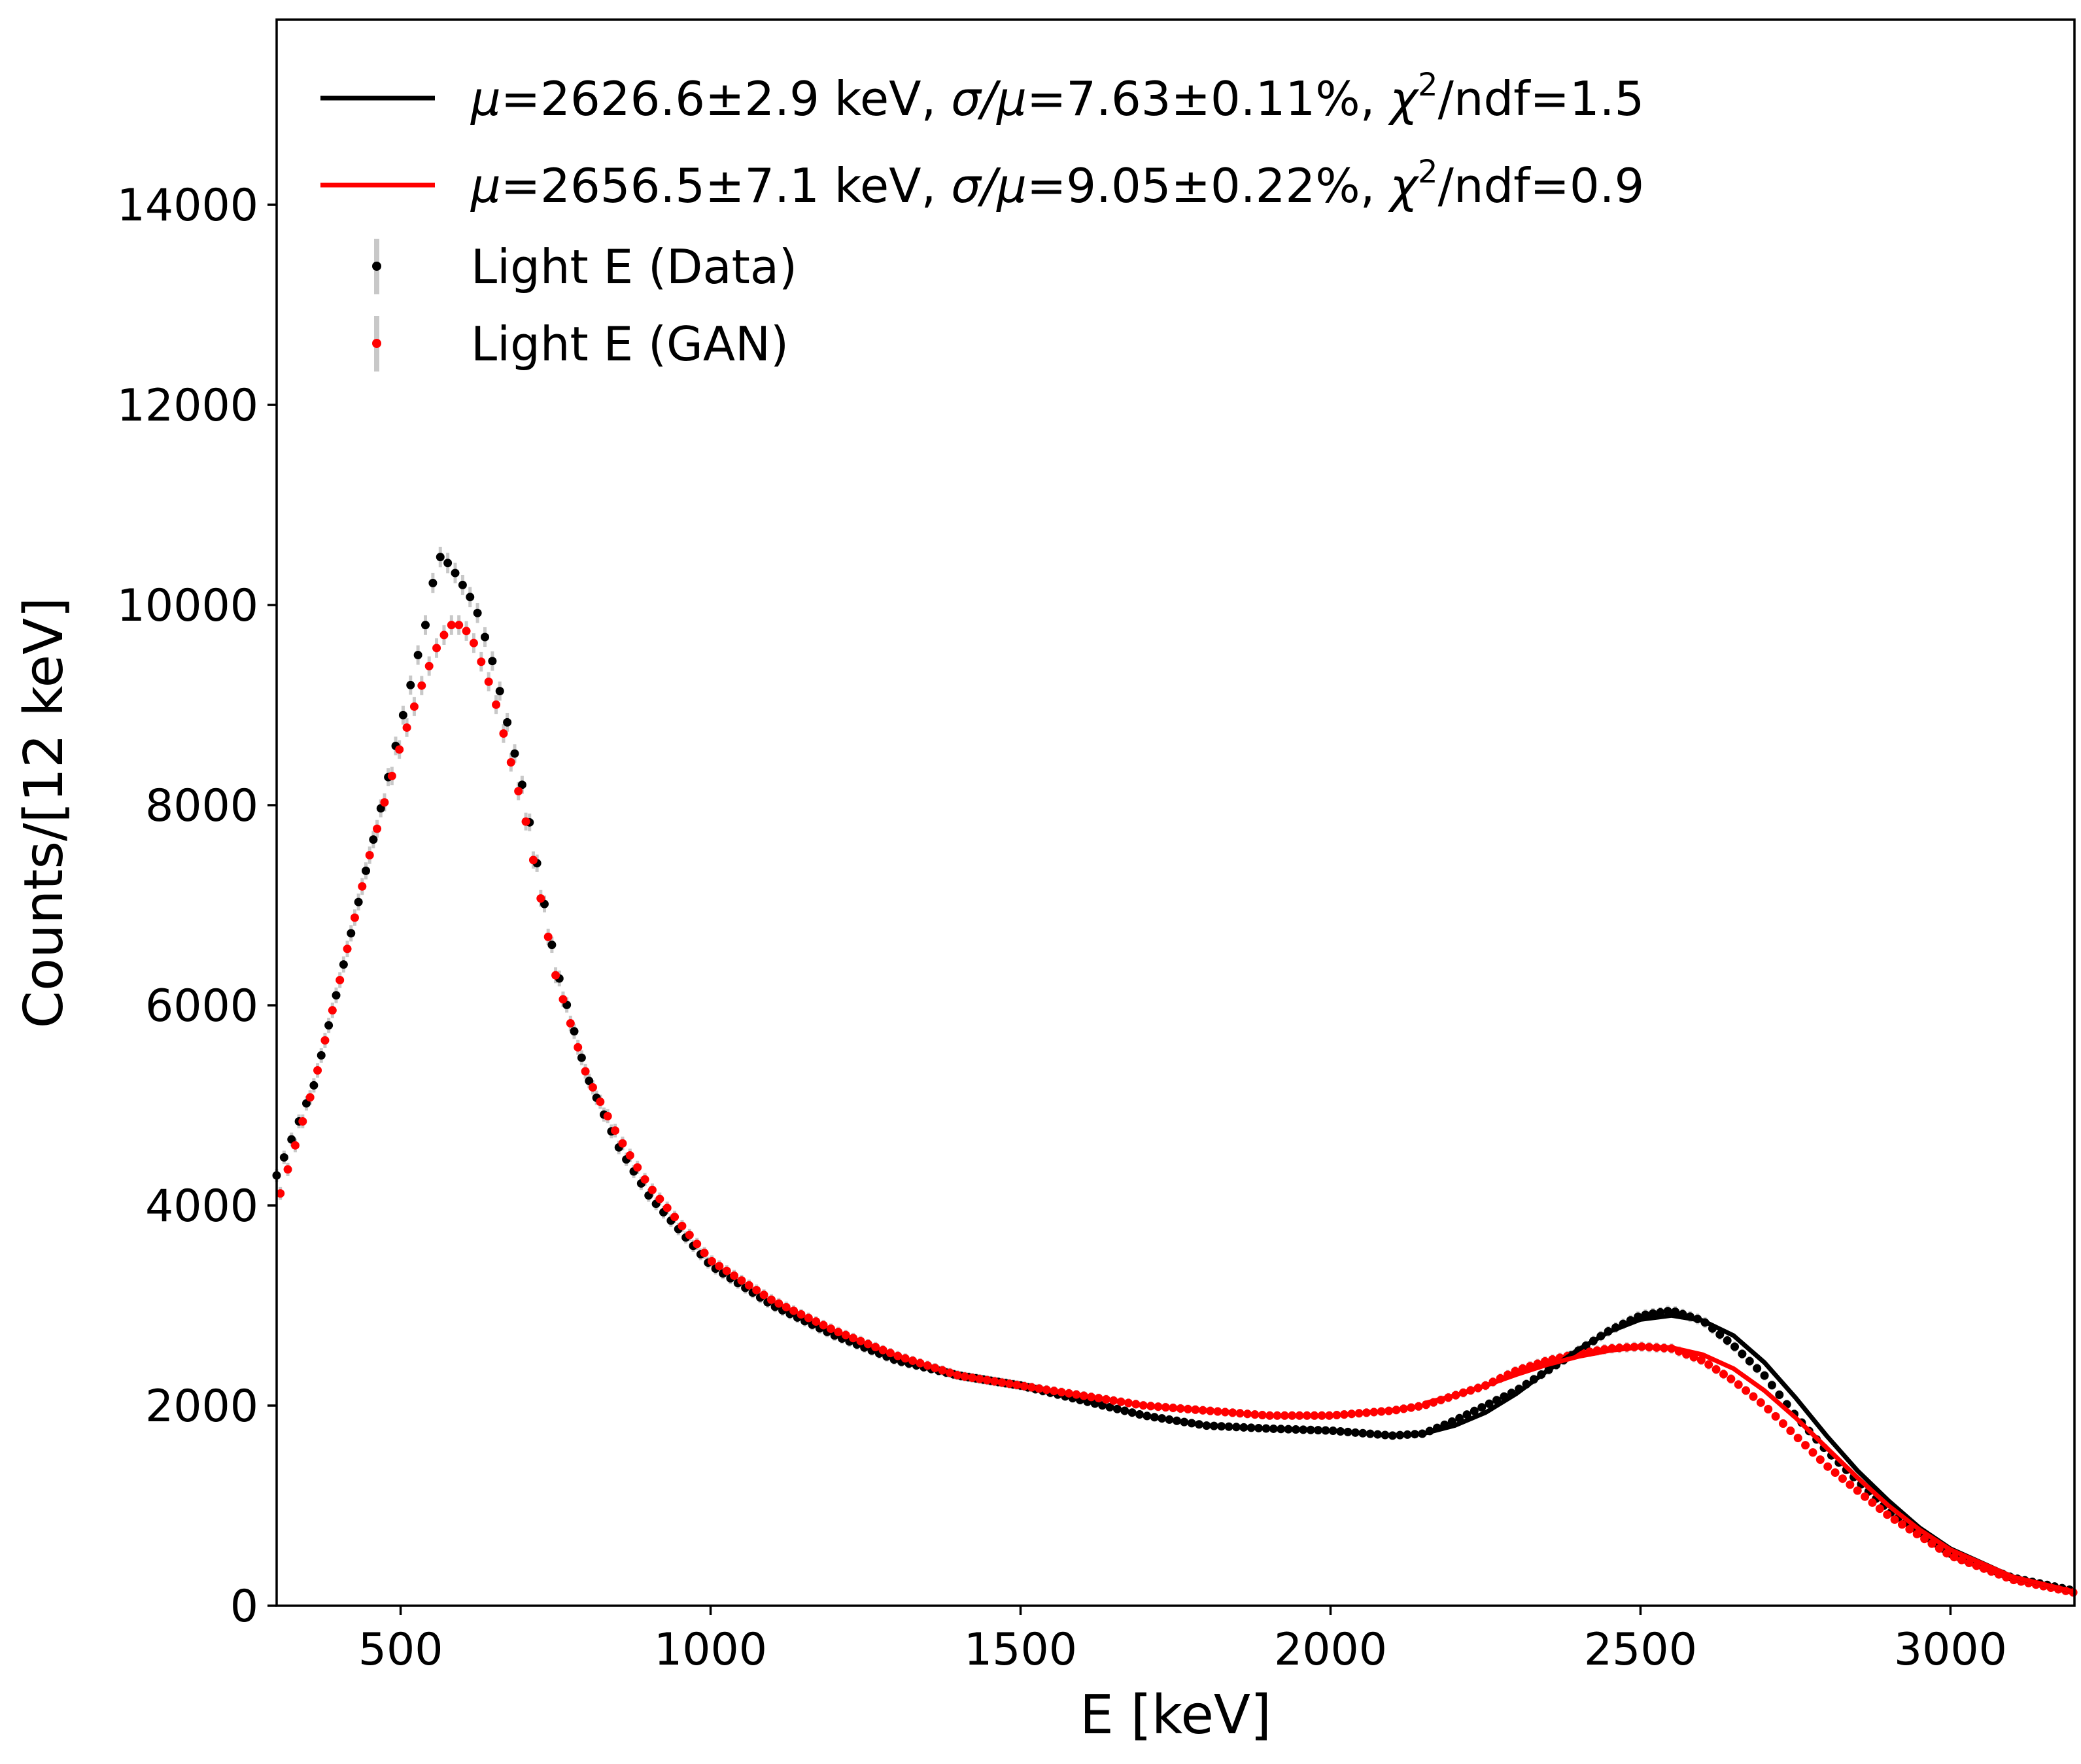 Image resolution: width=2081 pixels, height=1764 pixels. What do you see at coordinates (710, 1650) in the screenshot?
I see `x-tick-label: 1000` at bounding box center [710, 1650].